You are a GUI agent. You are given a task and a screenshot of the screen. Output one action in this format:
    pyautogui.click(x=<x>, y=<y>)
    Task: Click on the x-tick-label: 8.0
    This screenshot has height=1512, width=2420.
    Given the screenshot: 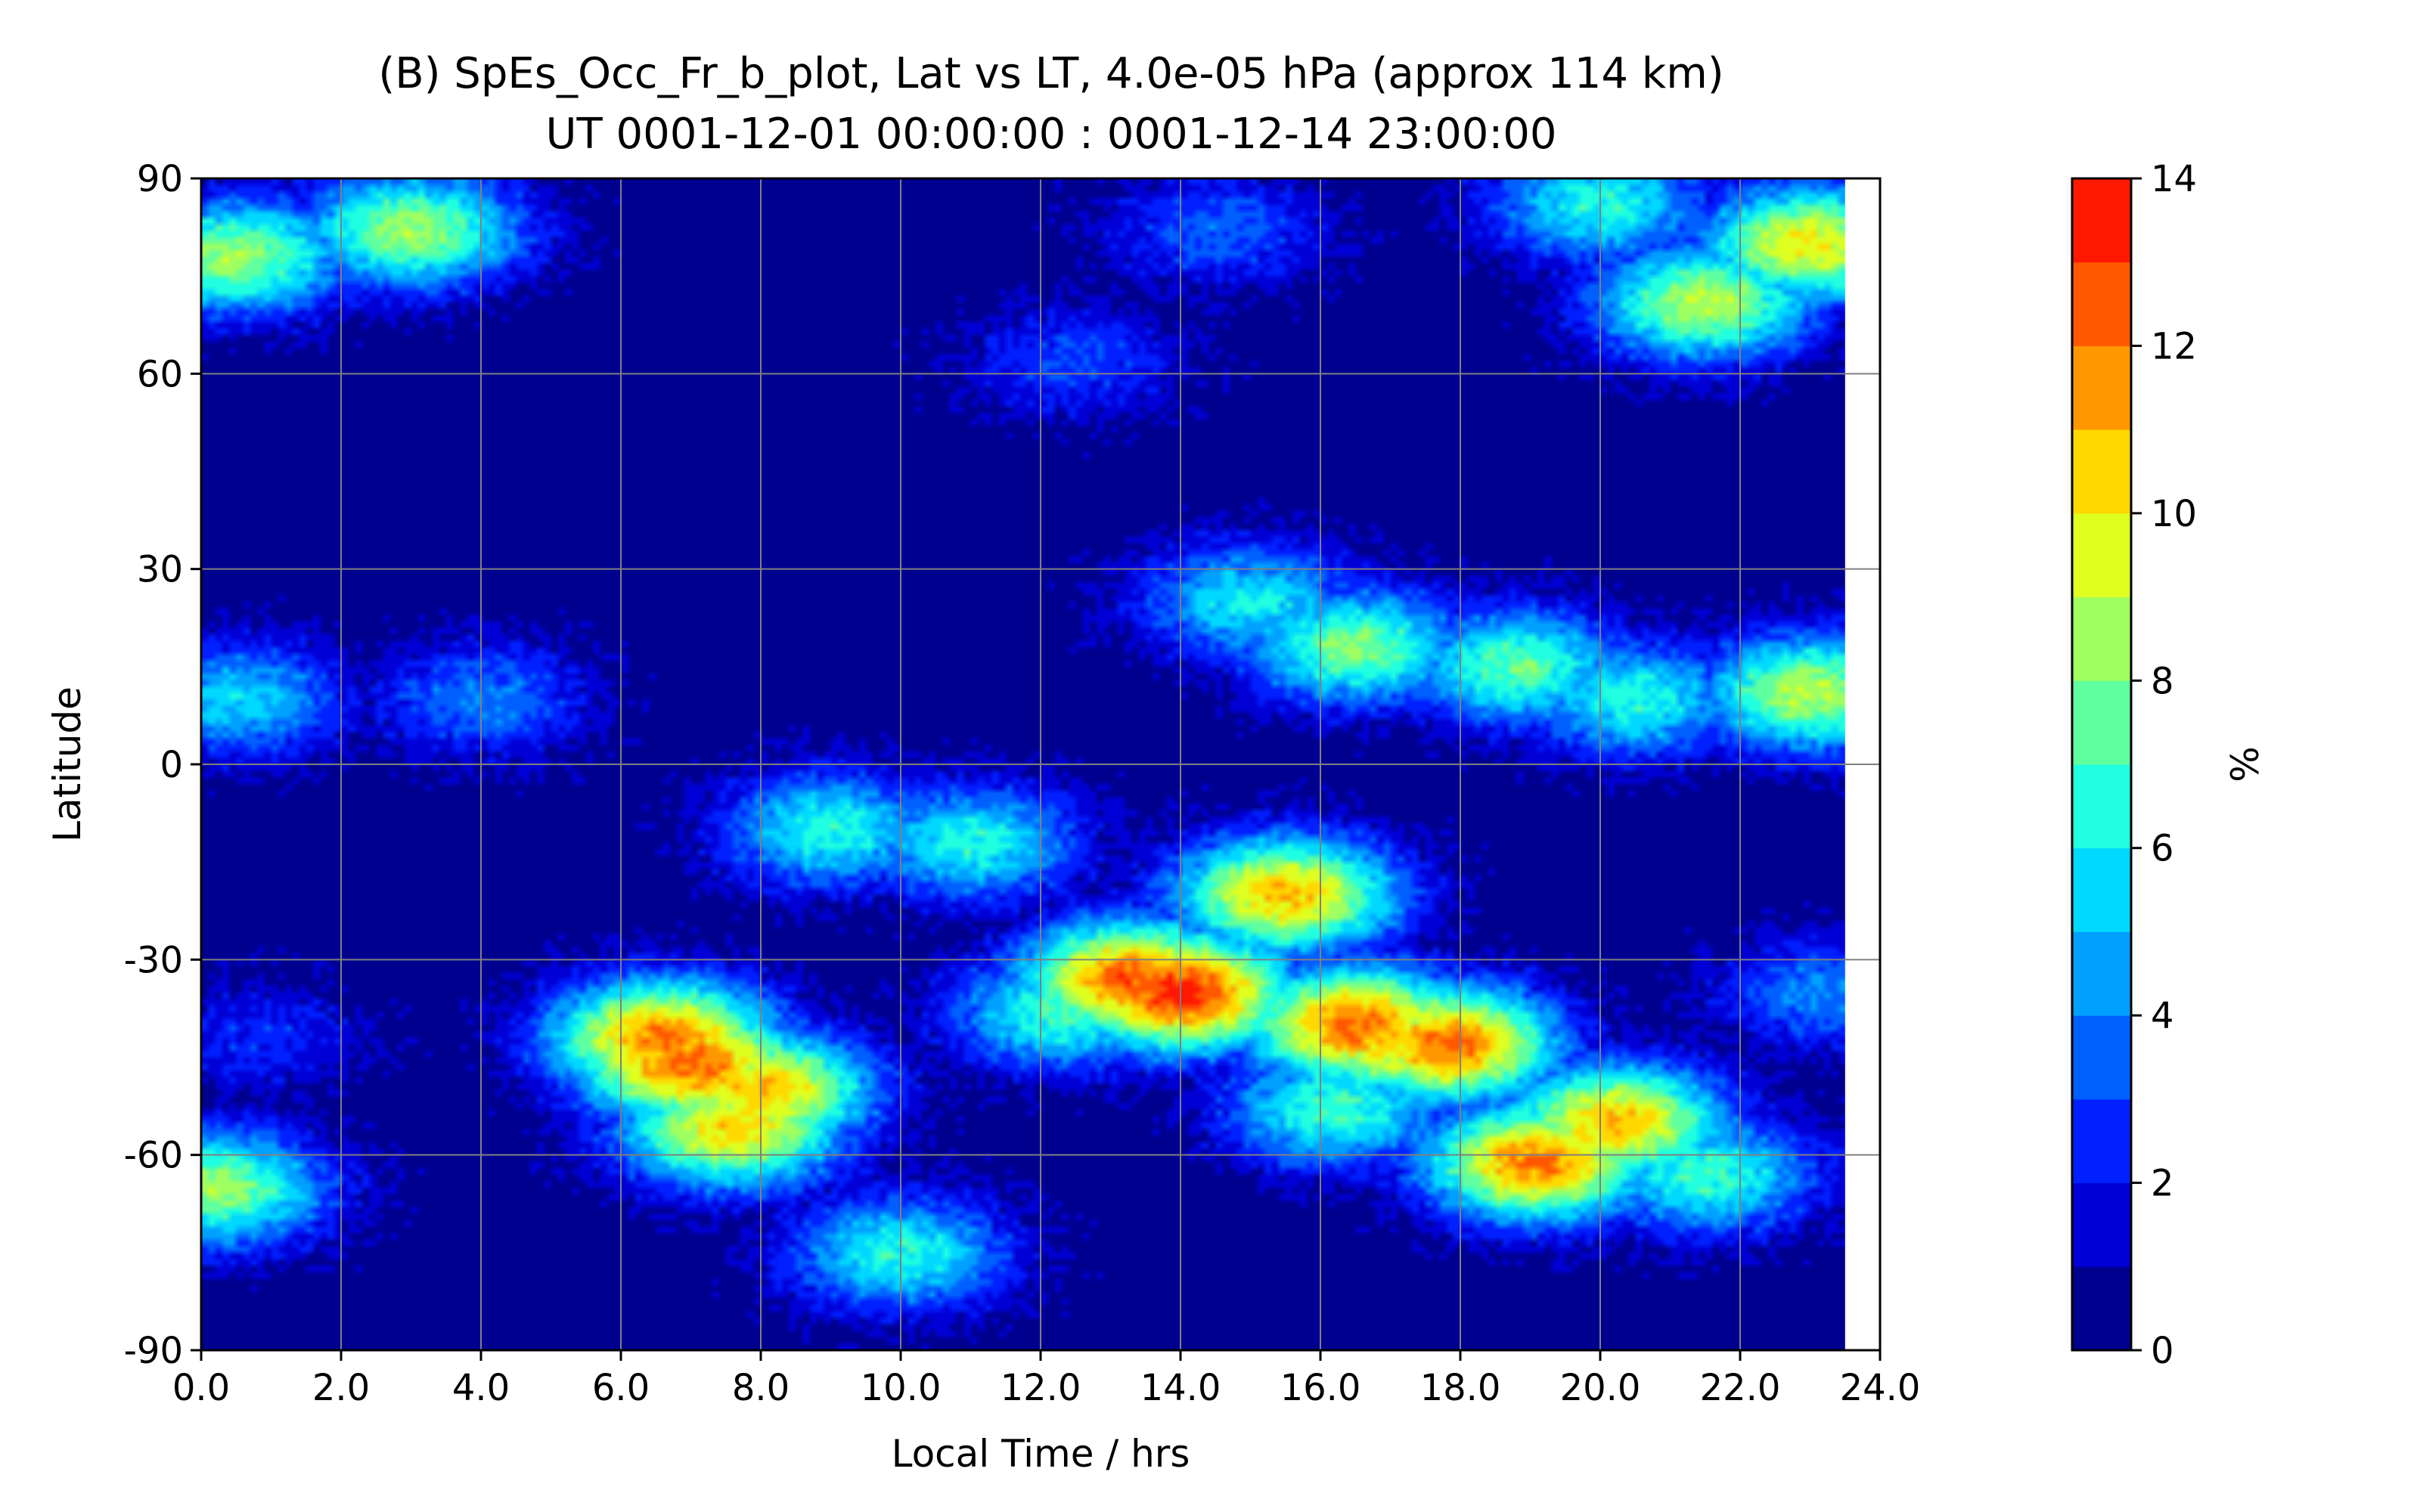 What is the action you would take?
    pyautogui.click(x=761, y=1388)
    